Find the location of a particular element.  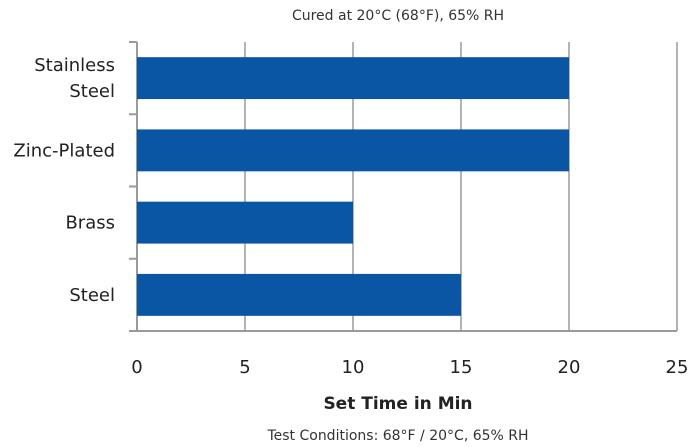

x-tick-label: 15 is located at coordinates (461, 367).